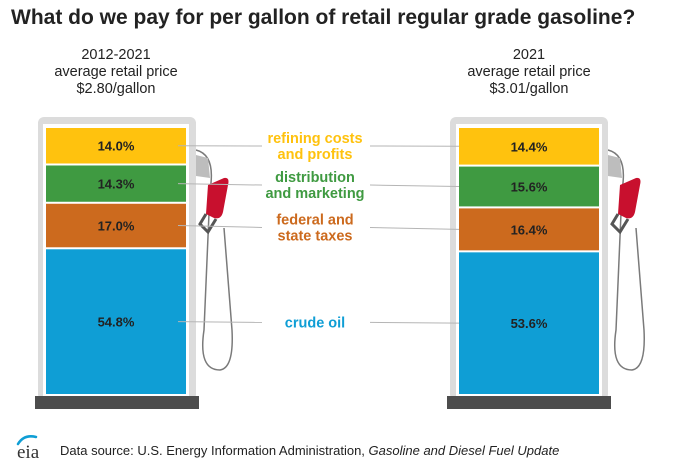  I want to click on segment-value-label: 14.0%, so click(116, 146).